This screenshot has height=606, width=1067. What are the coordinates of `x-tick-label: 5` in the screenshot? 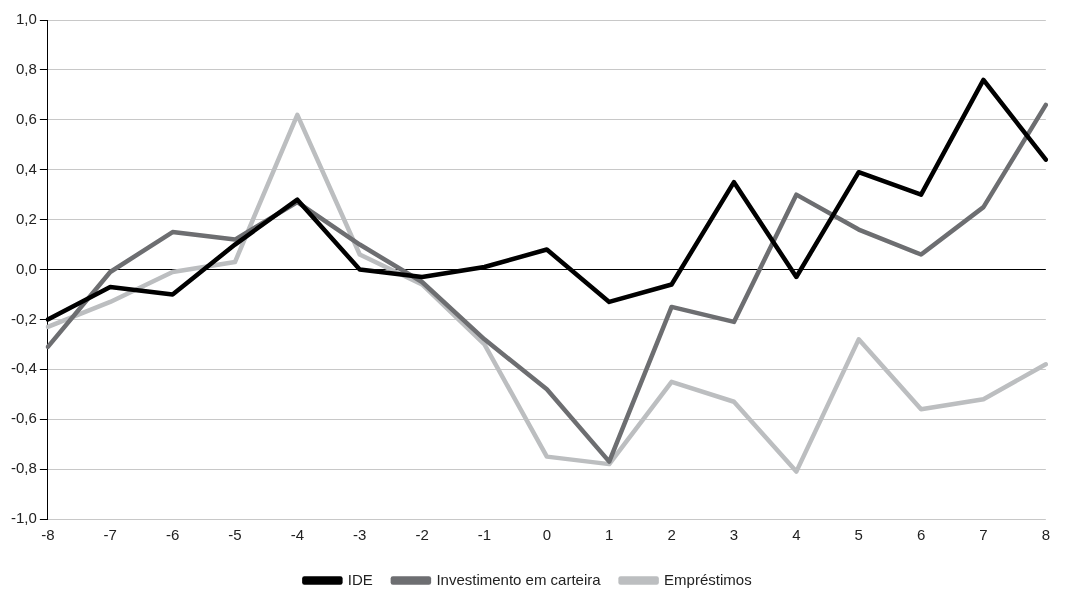 It's located at (858, 535).